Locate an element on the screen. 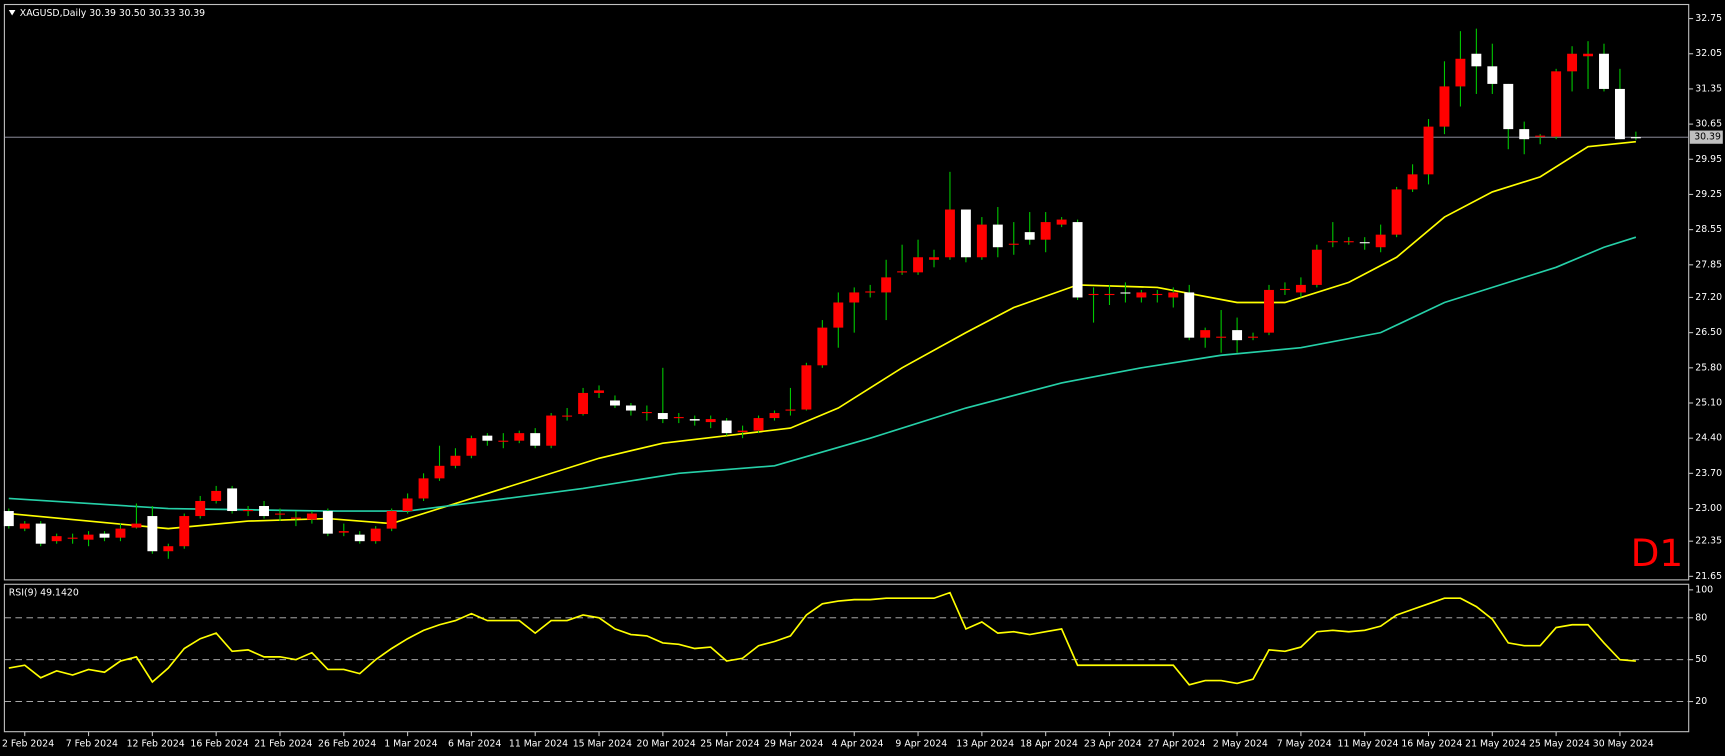 Image resolution: width=1725 pixels, height=756 pixels. y-tick-label: 25.80 is located at coordinates (1708, 367).